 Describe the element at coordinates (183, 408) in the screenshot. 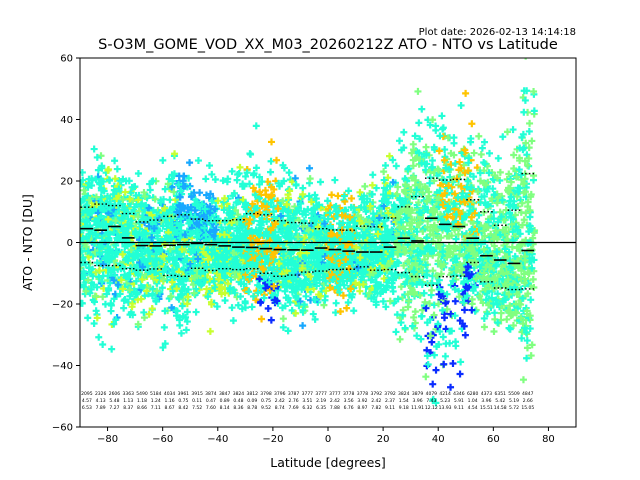

I see `bin-stat-label: 8.42` at that location.